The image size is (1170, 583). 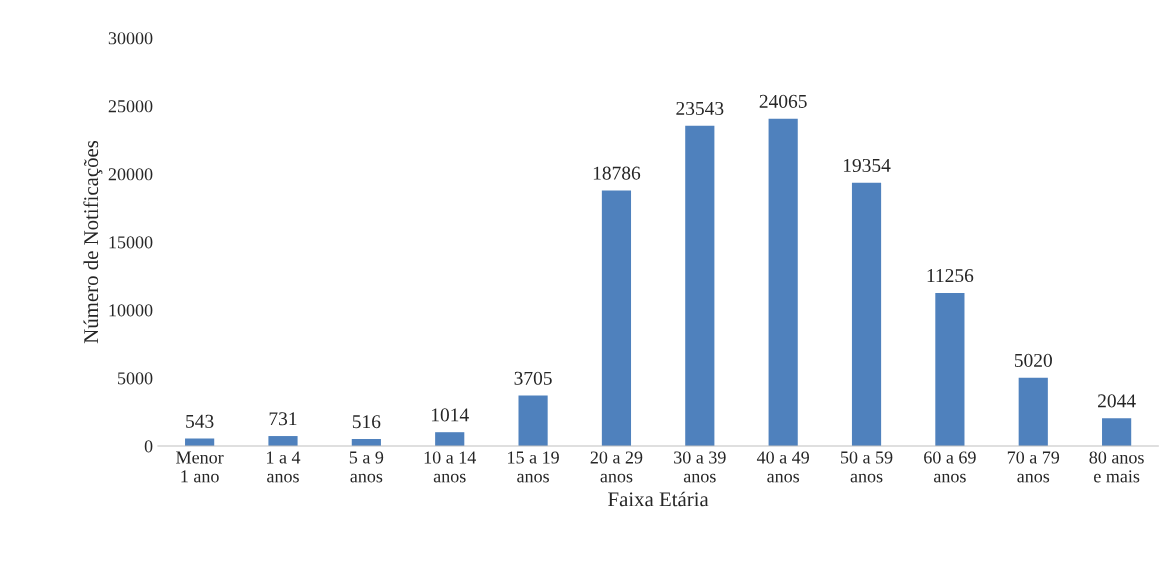 I want to click on data-label: 18786, so click(x=617, y=173).